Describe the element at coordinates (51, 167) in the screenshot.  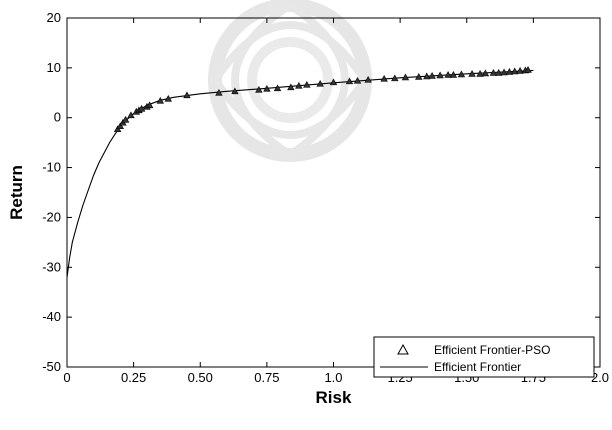
I see `y-tick-label: -10` at that location.